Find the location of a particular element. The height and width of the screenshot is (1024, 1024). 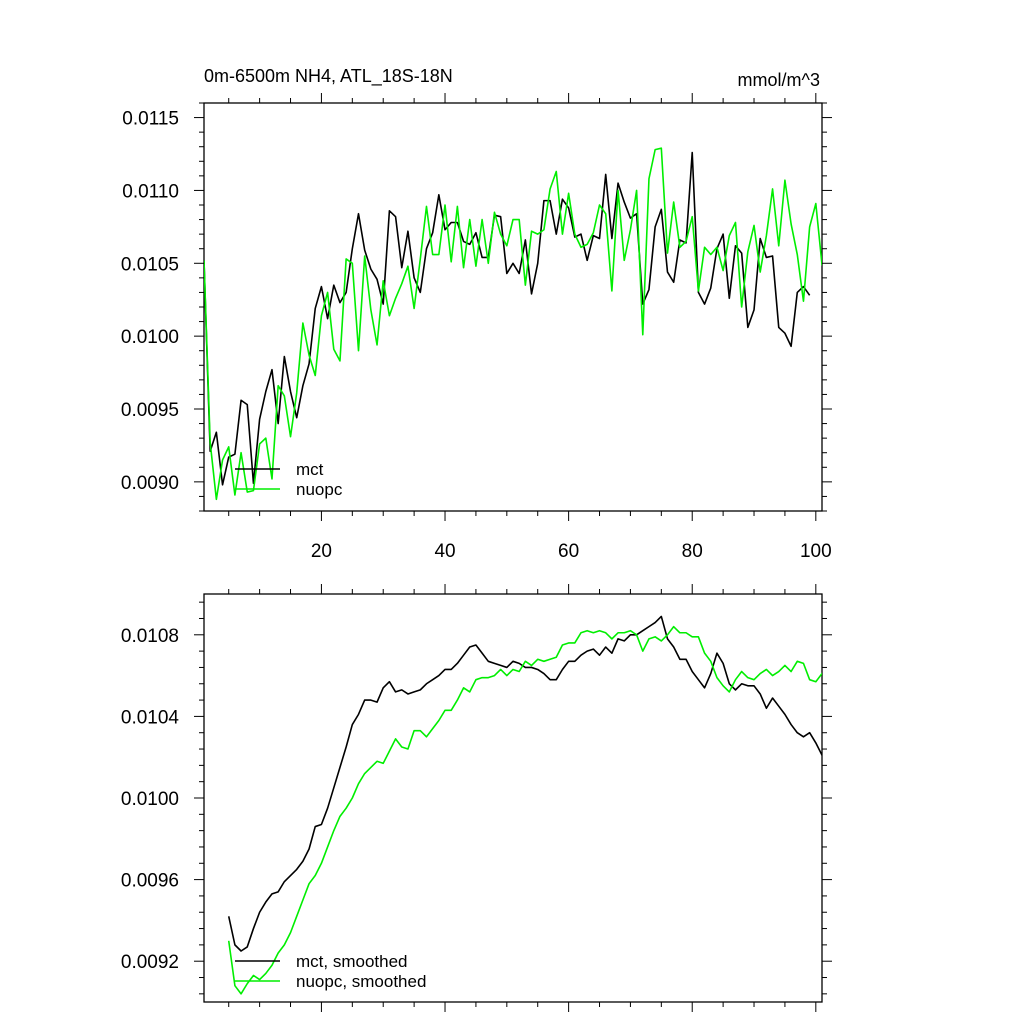

top-y-tick-label: 0.0100 is located at coordinates (150, 337).